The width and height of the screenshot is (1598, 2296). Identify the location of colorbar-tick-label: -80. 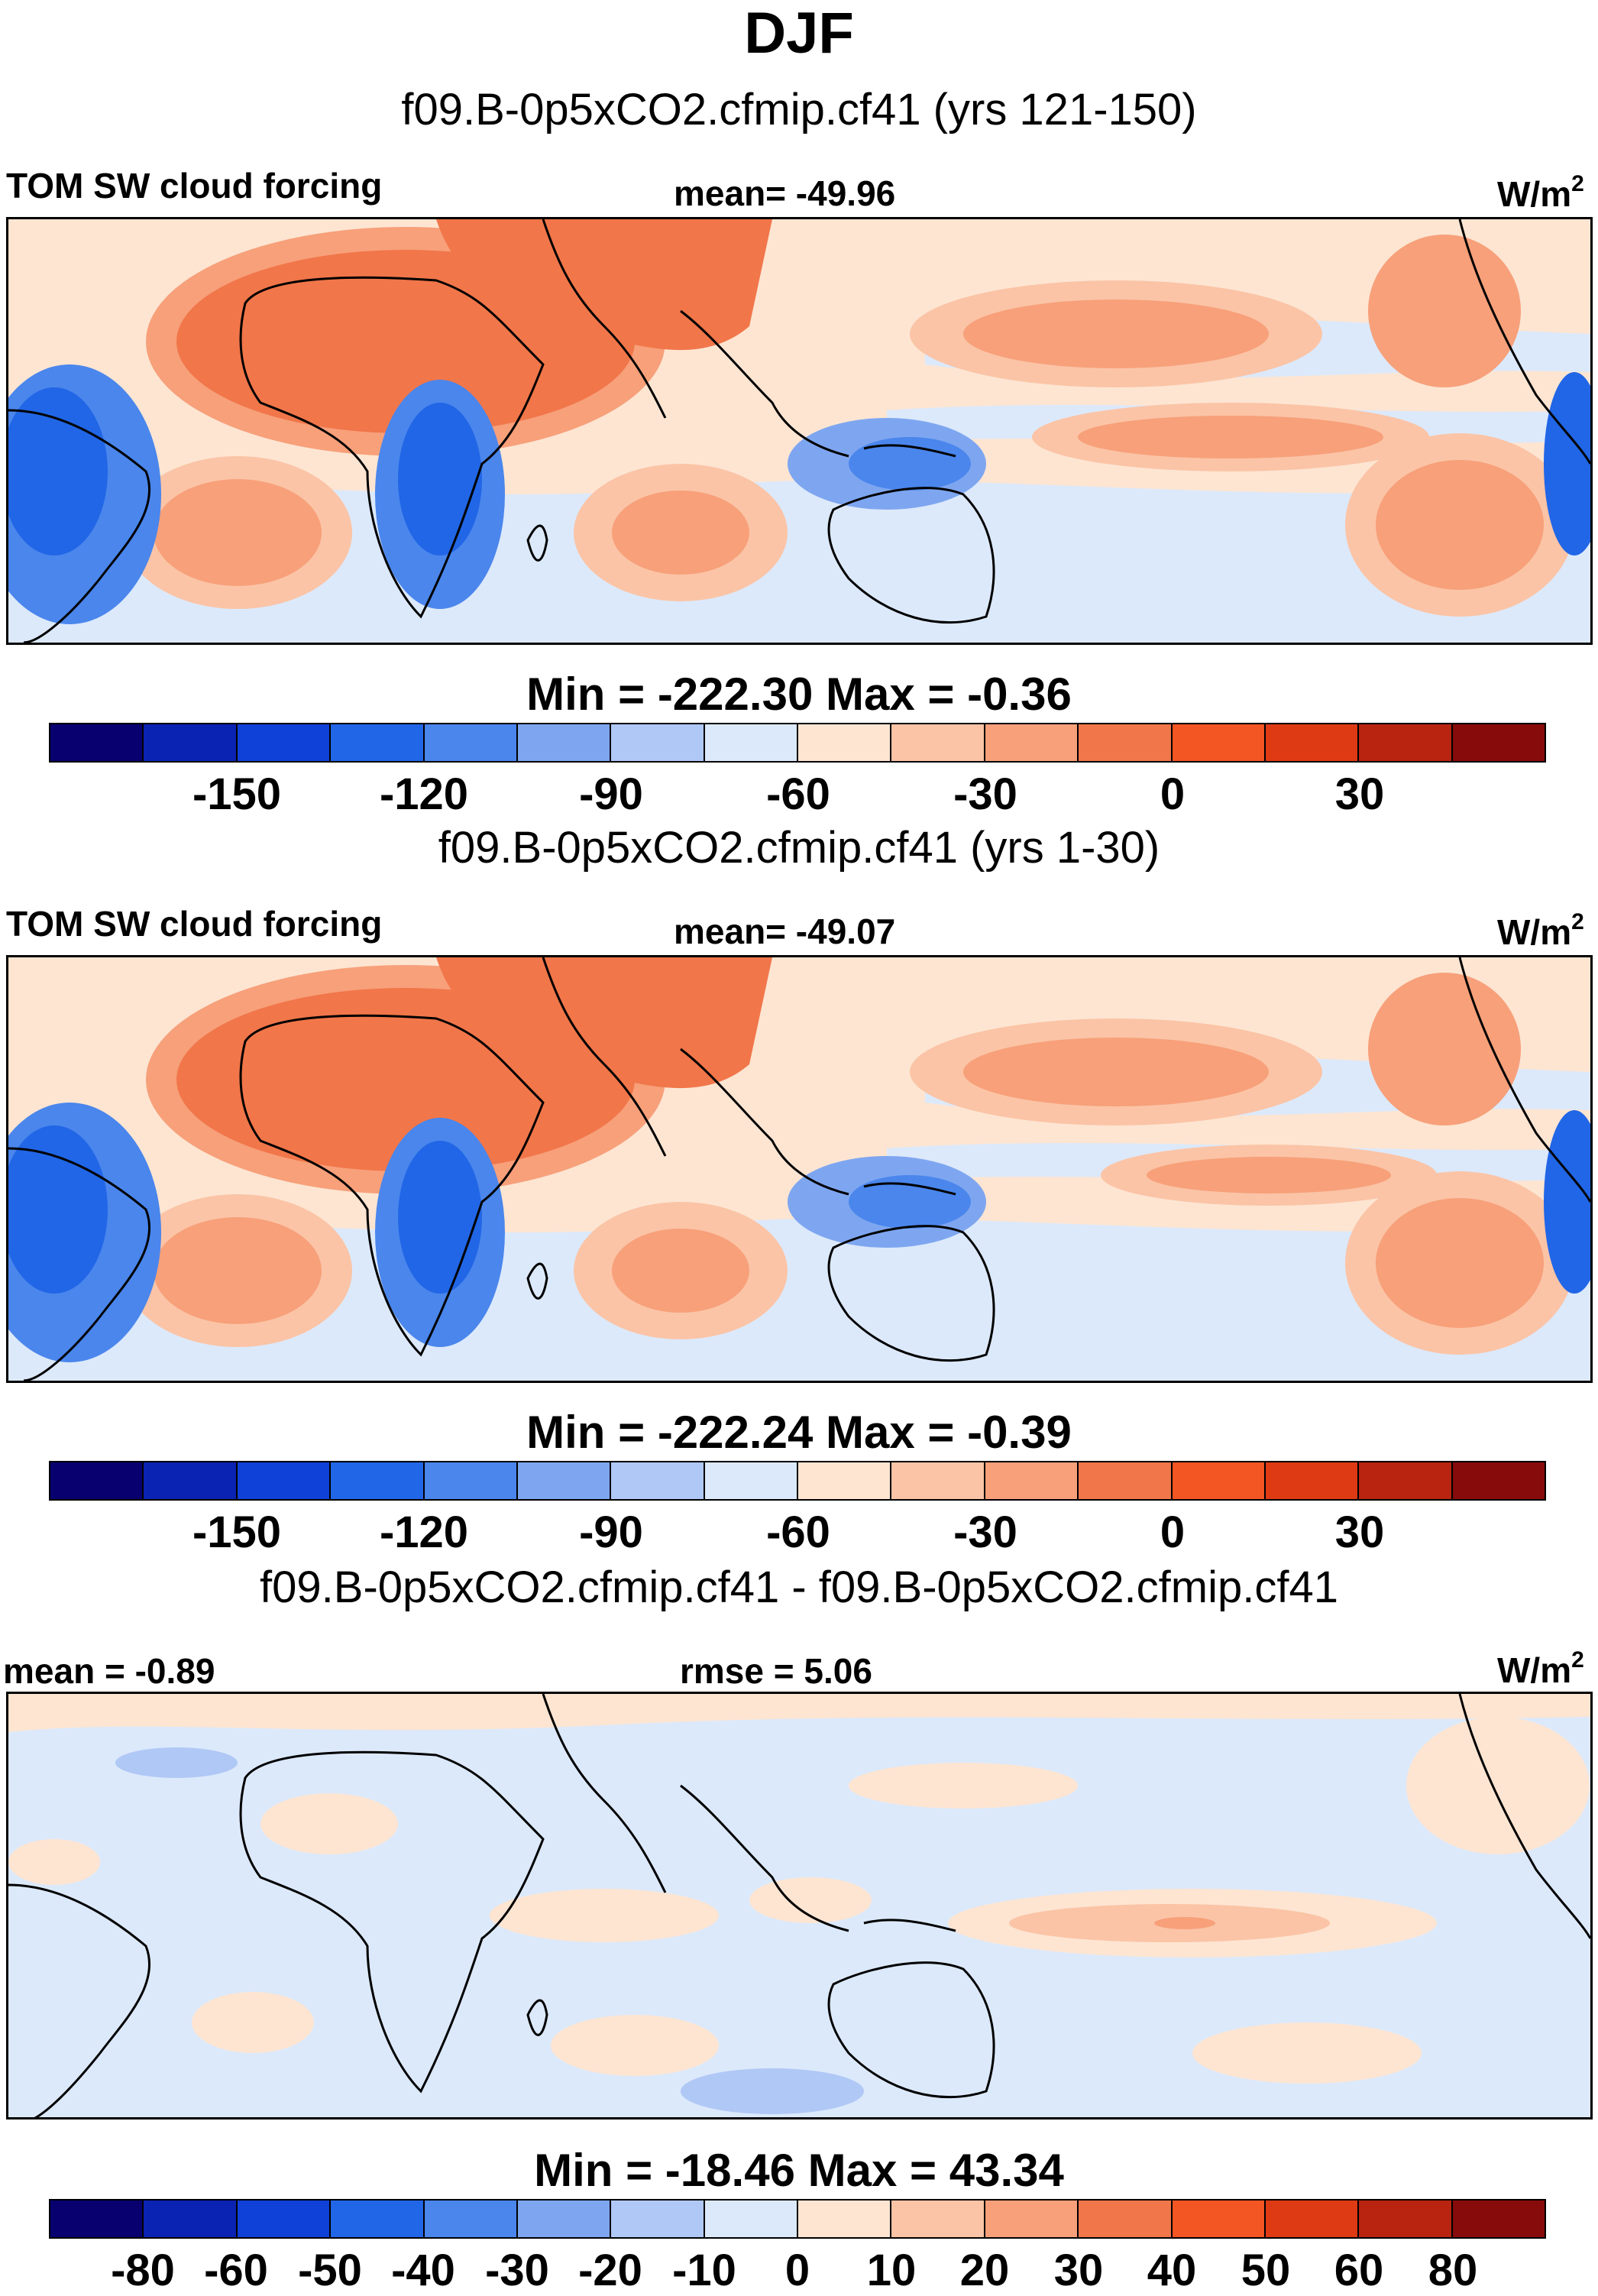
(143, 2270).